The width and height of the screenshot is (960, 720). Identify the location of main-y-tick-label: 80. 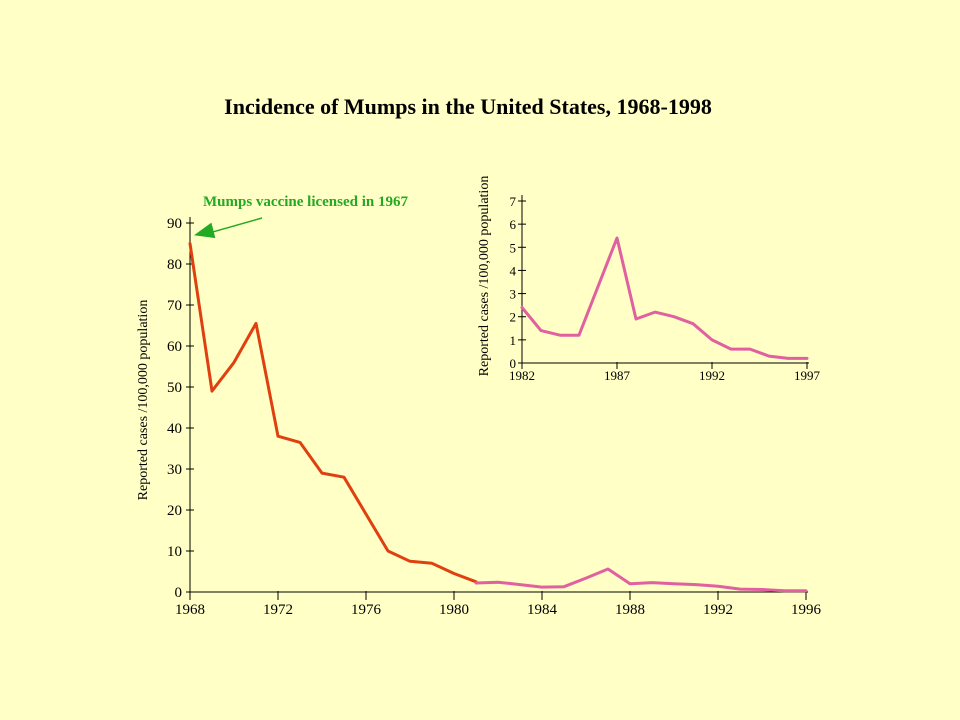
(174, 265).